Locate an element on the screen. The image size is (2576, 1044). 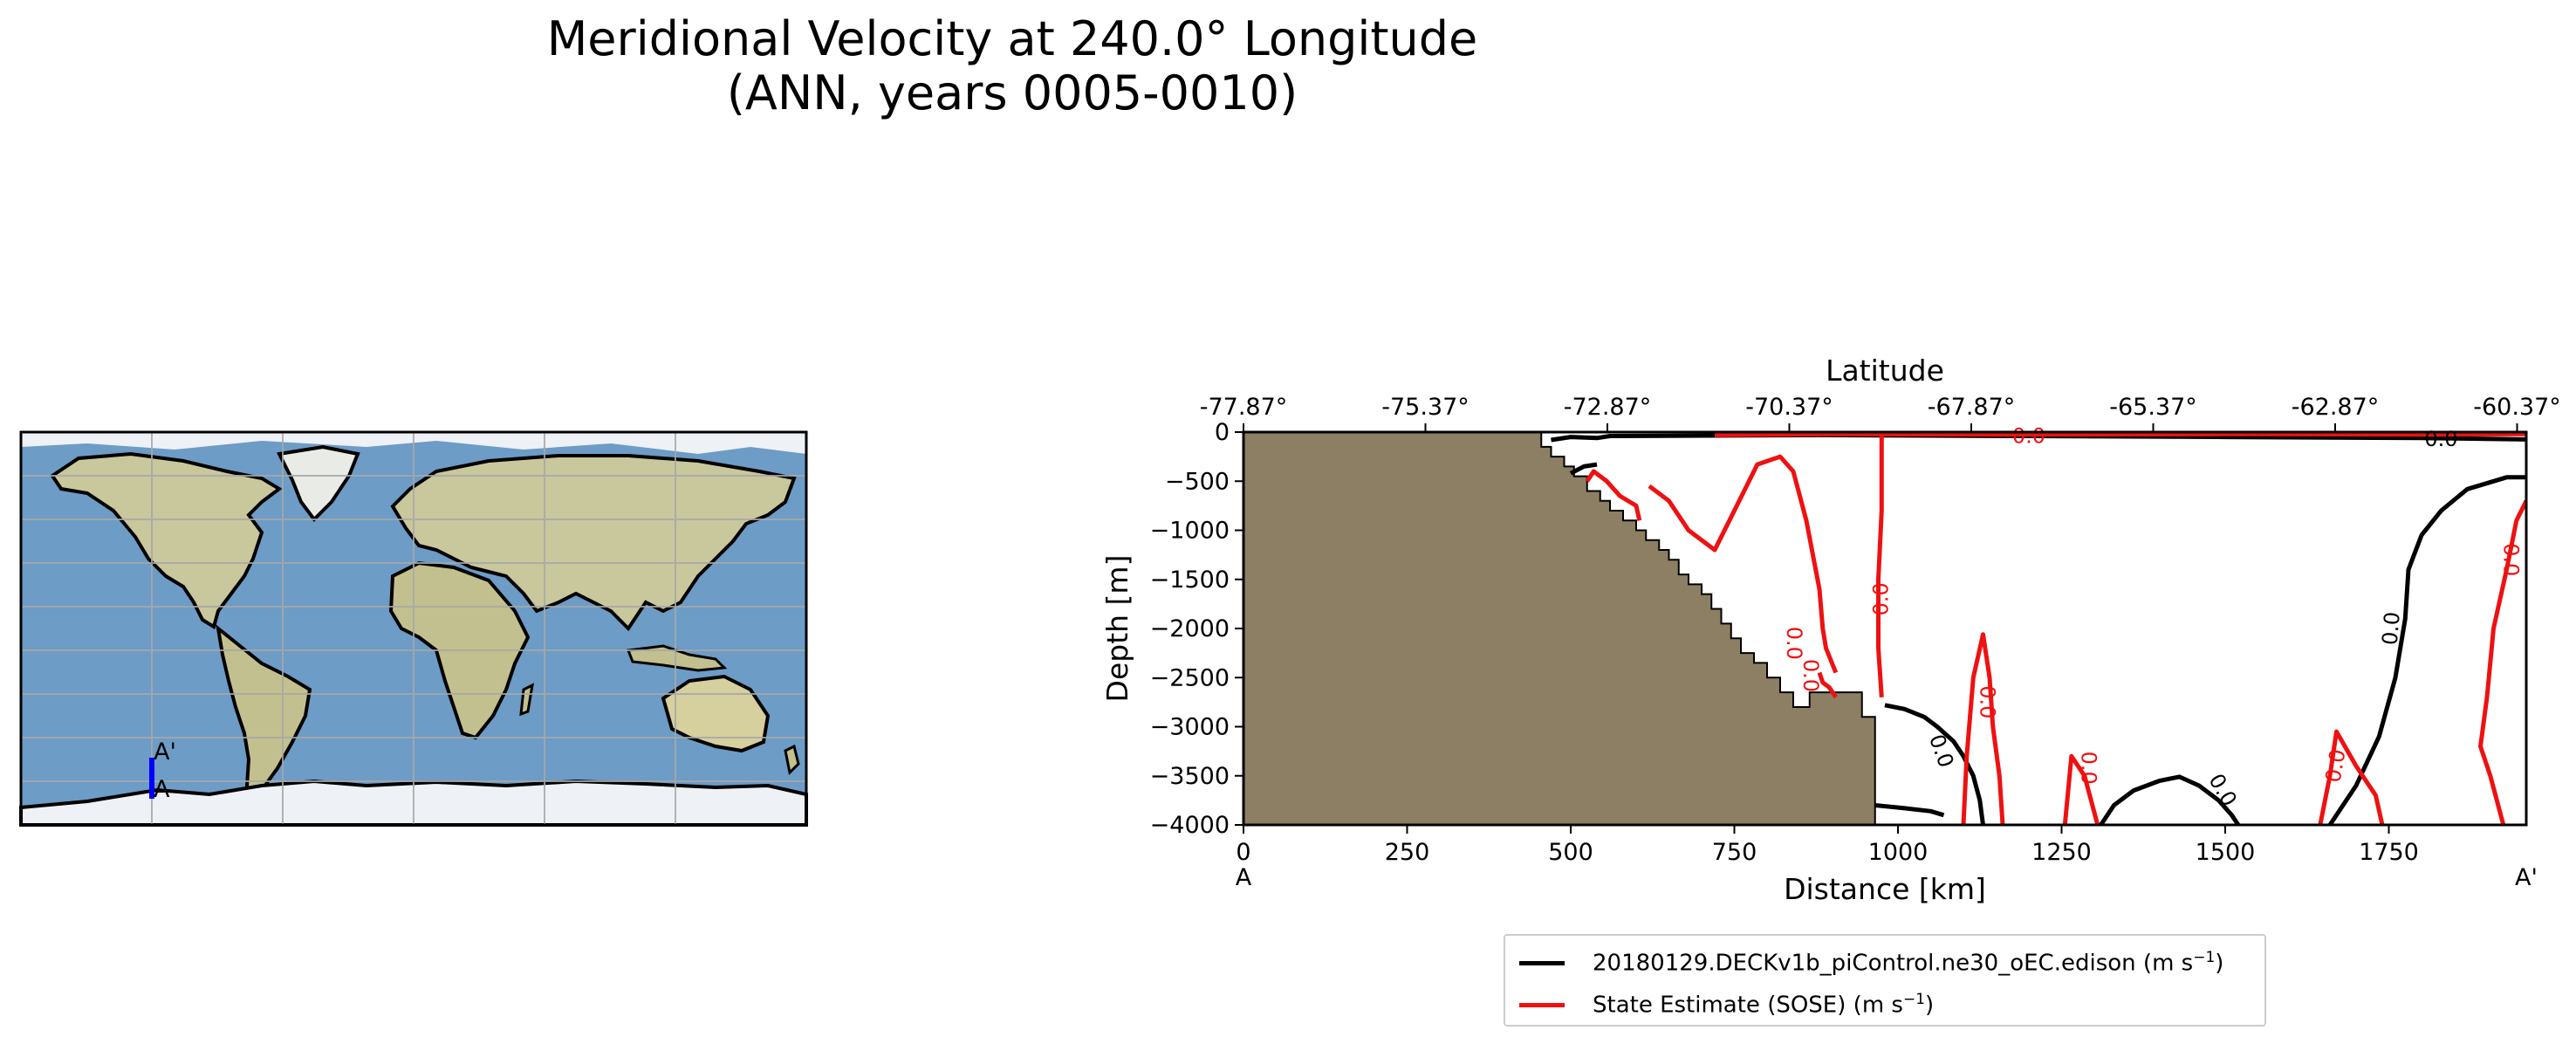
x-tick-label: 500 is located at coordinates (1571, 852).